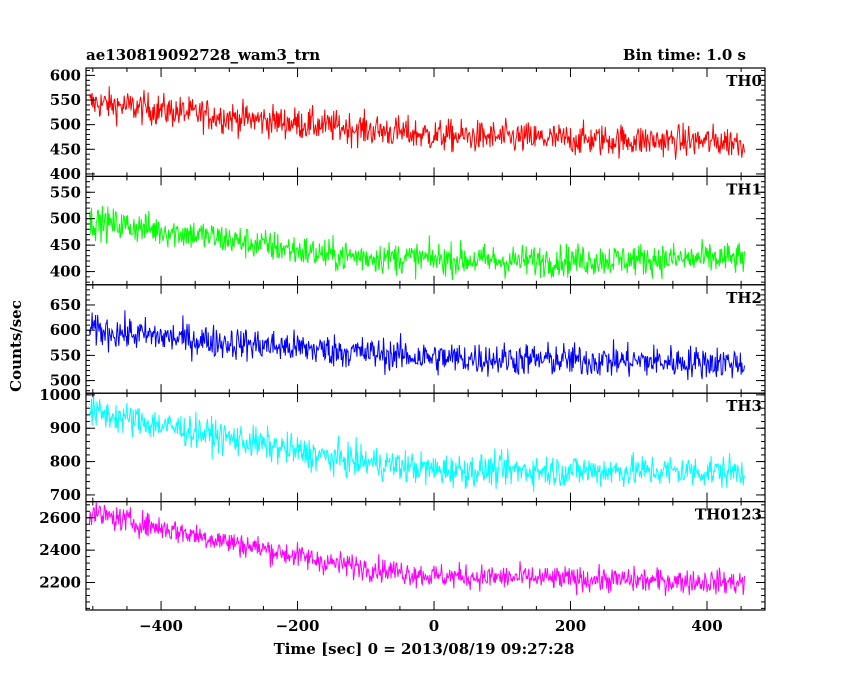 The width and height of the screenshot is (850, 680). I want to click on x-axis-label: Time [sec] 0 = 2013/08/19 09:27:28, so click(424, 649).